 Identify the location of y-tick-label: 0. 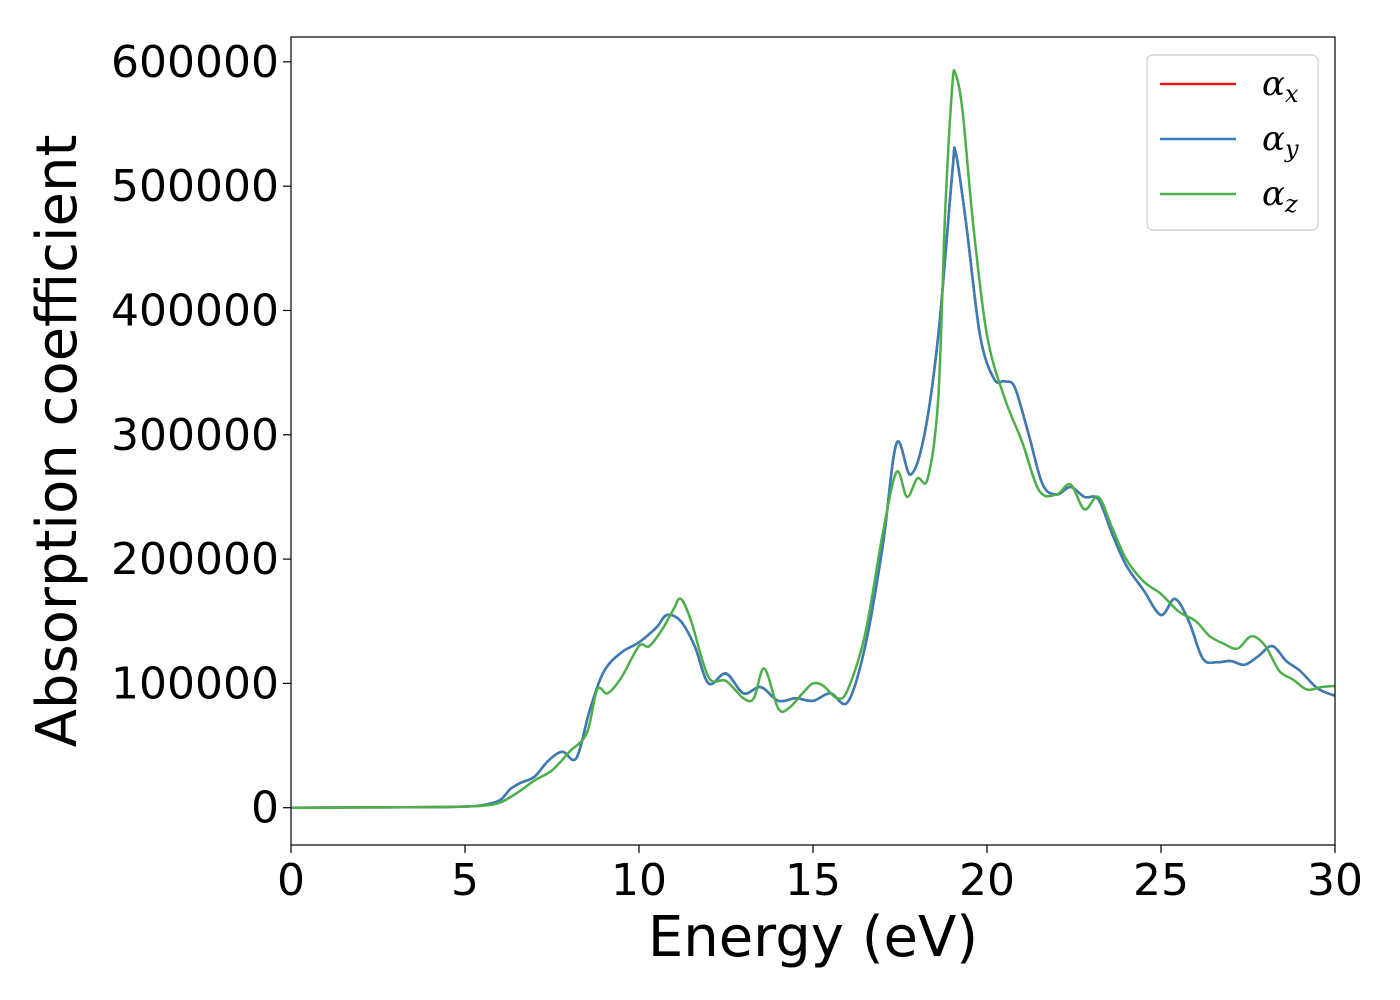
(265, 808).